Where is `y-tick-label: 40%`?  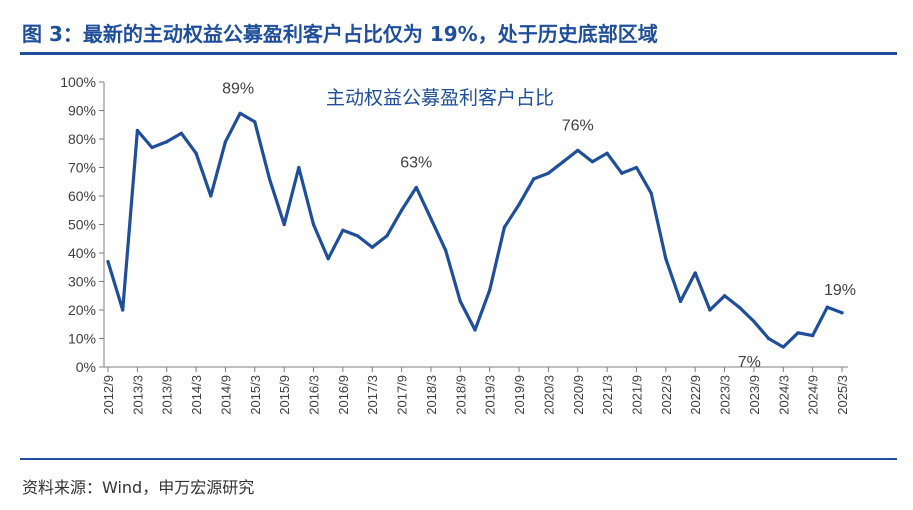
y-tick-label: 40% is located at coordinates (82, 253).